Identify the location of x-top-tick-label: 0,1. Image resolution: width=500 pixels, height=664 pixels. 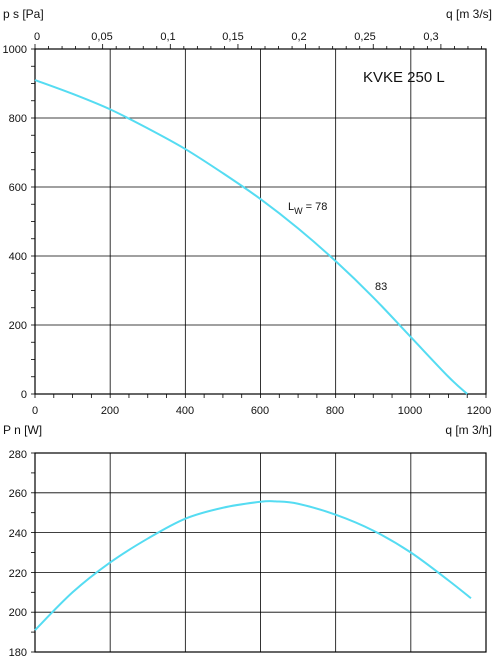
(167, 37).